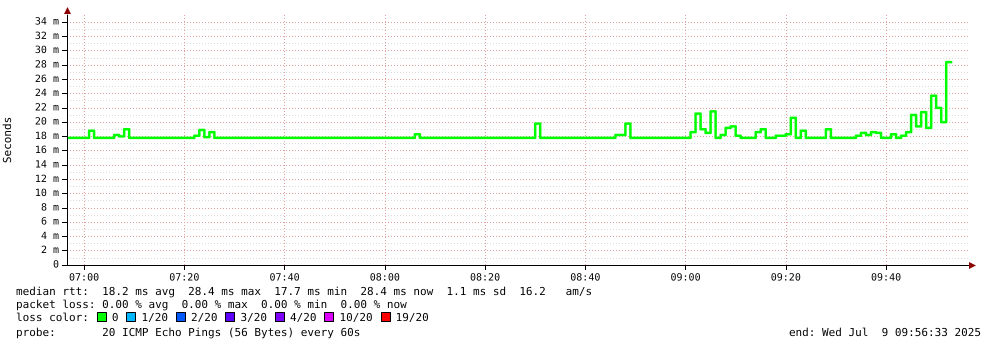  I want to click on x-tick-label: 08:40, so click(585, 278).